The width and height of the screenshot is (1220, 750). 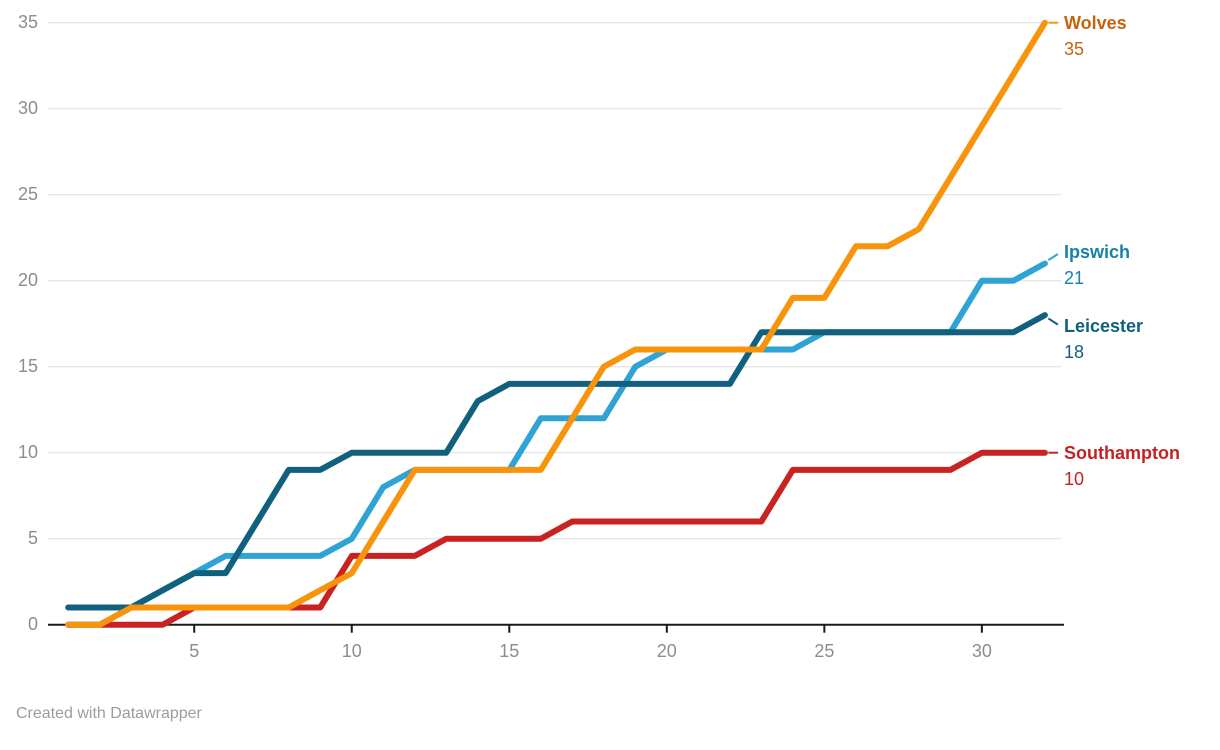 I want to click on series-label-name: Ipswich, so click(x=1097, y=252).